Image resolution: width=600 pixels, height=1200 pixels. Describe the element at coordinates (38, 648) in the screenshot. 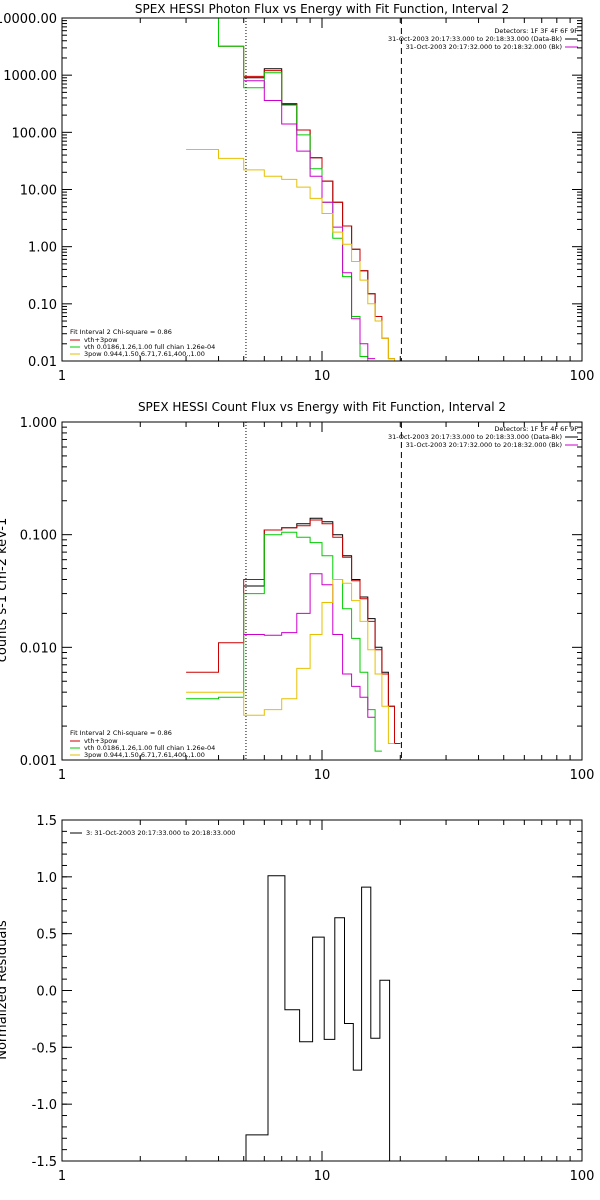

I see `count-y-tick-label: 0.010` at that location.